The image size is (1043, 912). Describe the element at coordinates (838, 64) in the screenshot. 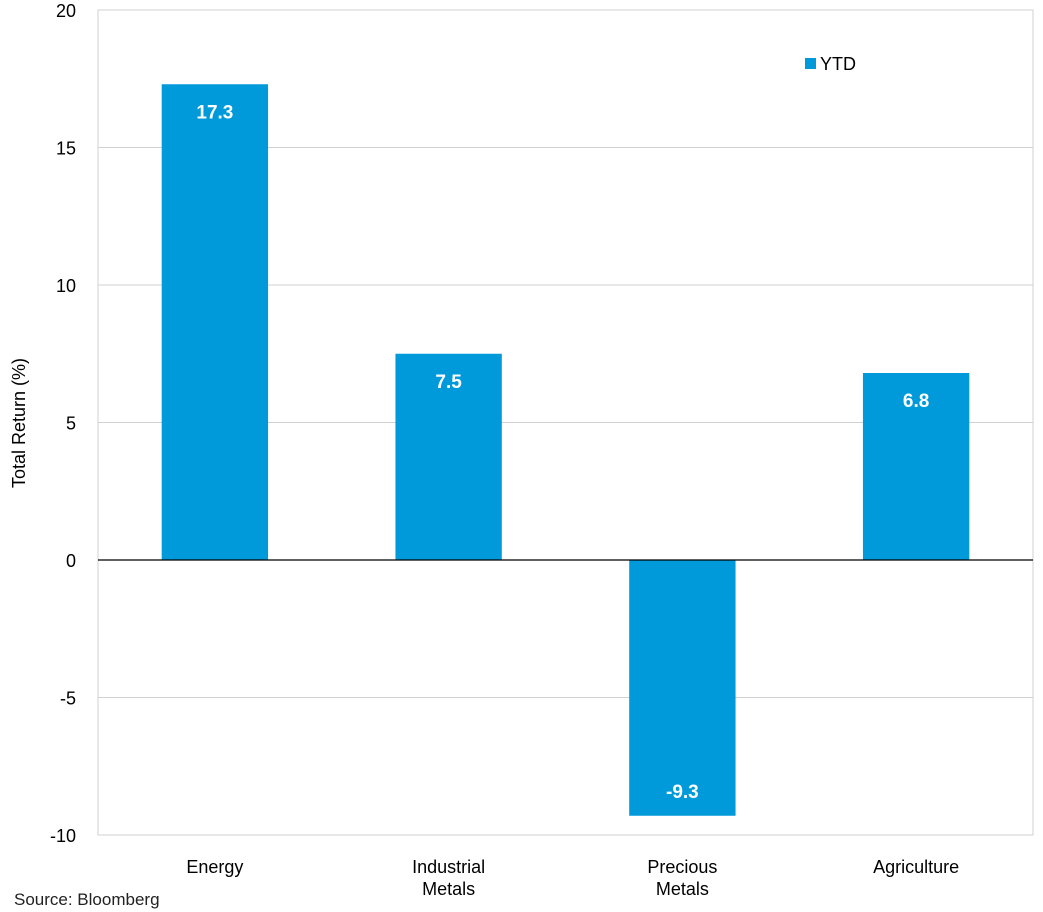

I see `legend-label-ytd: YTD` at that location.